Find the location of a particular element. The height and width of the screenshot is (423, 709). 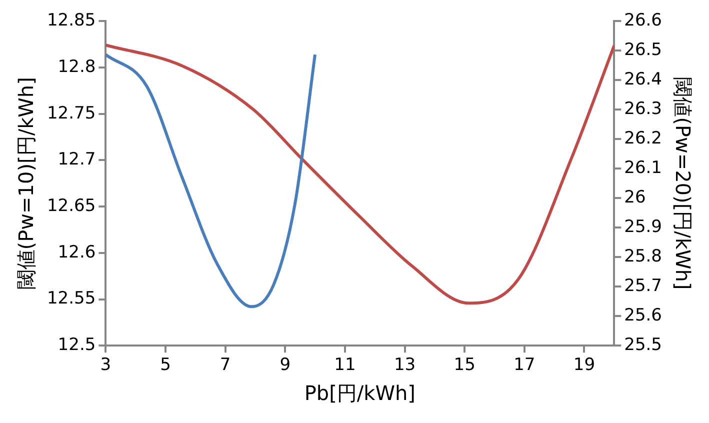

x-tick-label: 17 is located at coordinates (525, 365).